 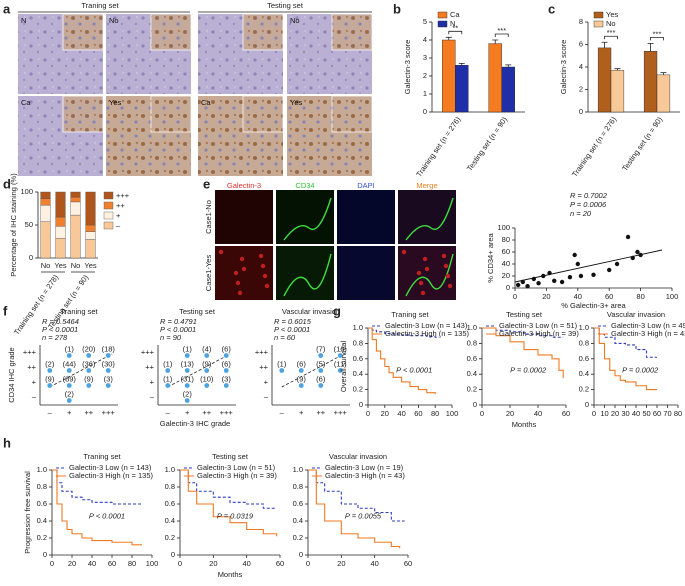 I want to click on stat-label: R = 0.6015, so click(x=293, y=321).